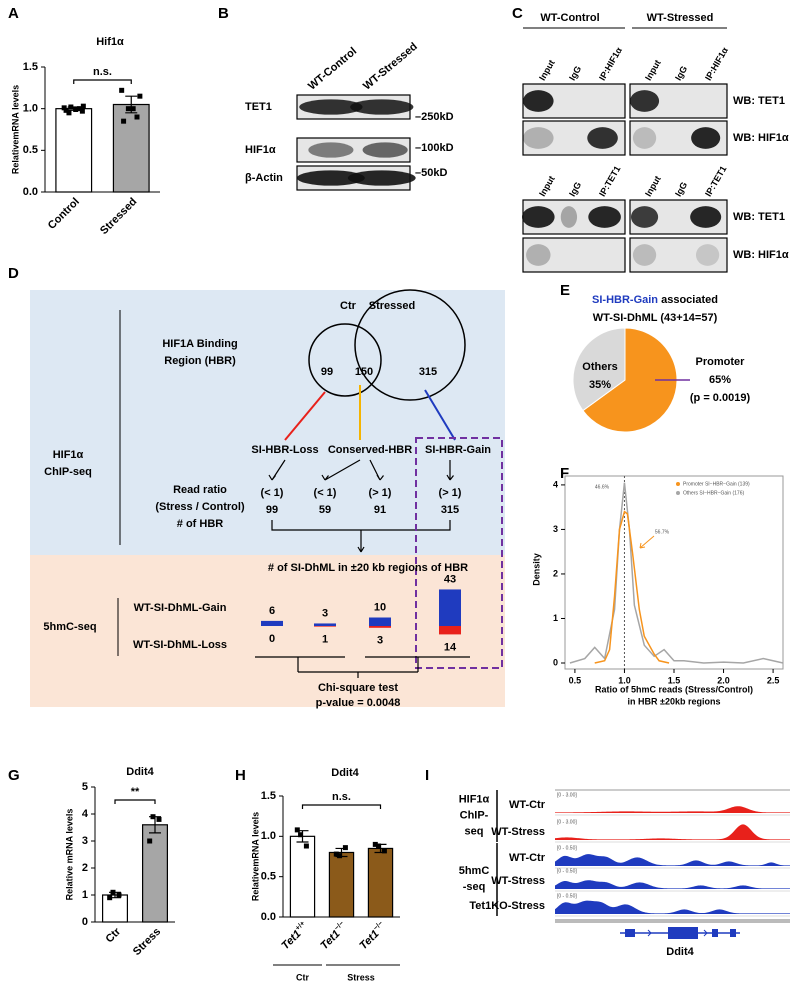 The width and height of the screenshot is (800, 988). Describe the element at coordinates (625, 300) in the screenshot. I see `title-highlight: SI-HBR-Gain` at that location.